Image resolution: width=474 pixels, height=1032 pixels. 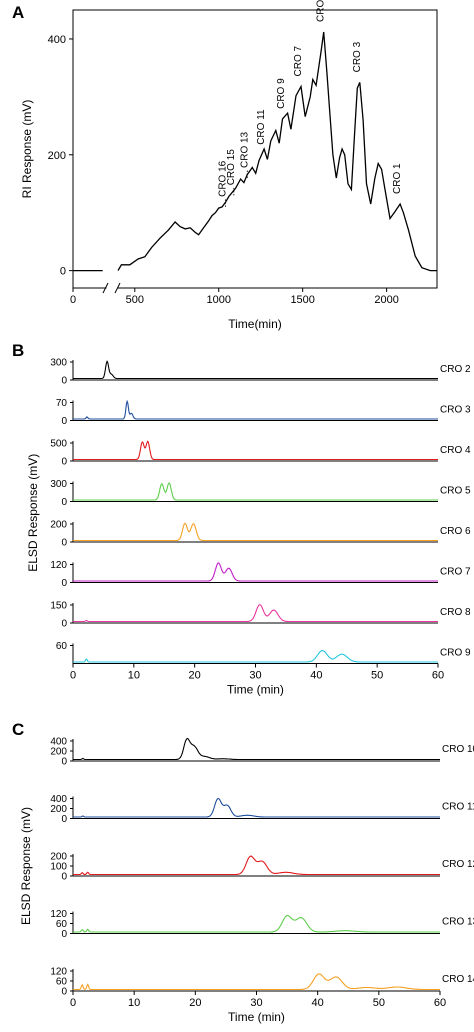 I want to click on peak-annotation: CRO 1, so click(x=397, y=178).